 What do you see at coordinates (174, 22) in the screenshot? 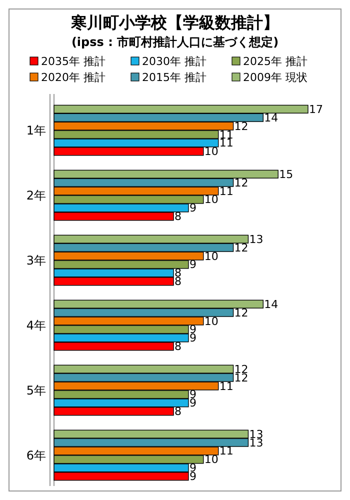
I see `chart-title: 寒川町小学校【学級数推計】` at bounding box center [174, 22].